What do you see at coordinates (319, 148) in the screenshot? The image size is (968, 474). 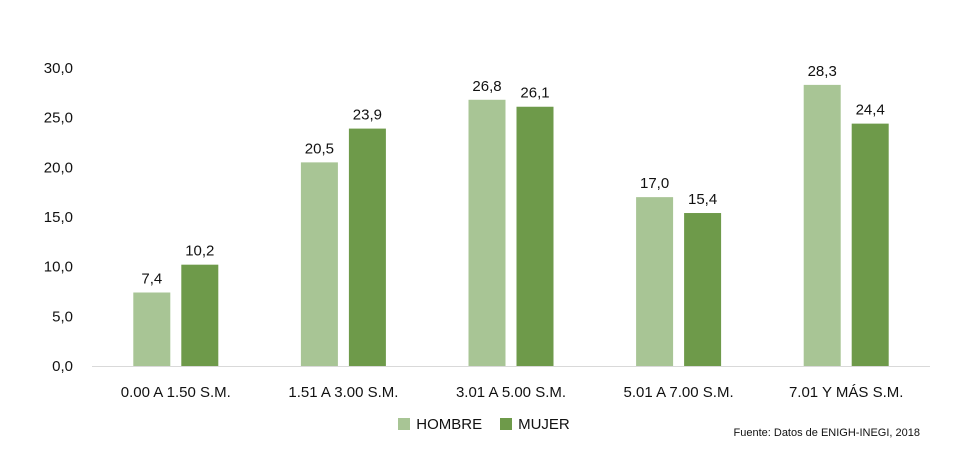 I see `data-label-hombre: 20,5` at bounding box center [319, 148].